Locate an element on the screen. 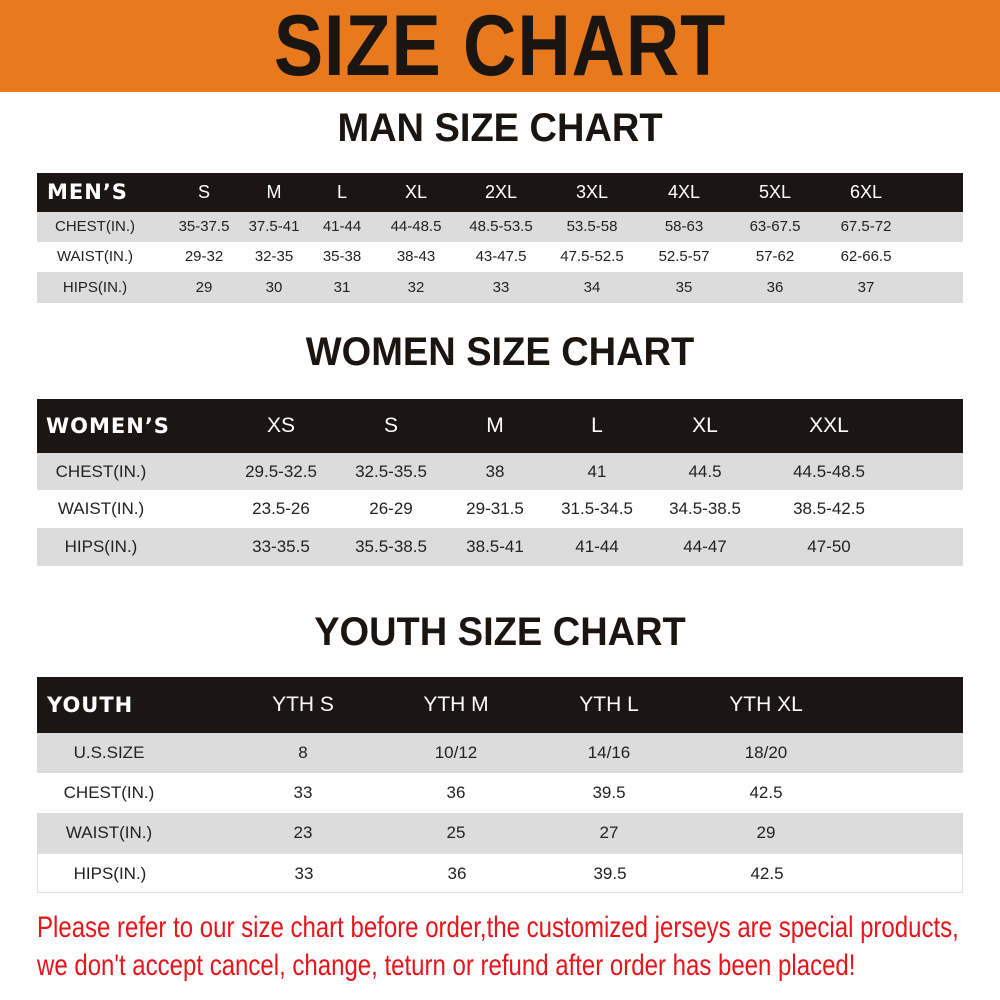 This screenshot has height=1000, width=1000. table-cell: 23 is located at coordinates (303, 832).